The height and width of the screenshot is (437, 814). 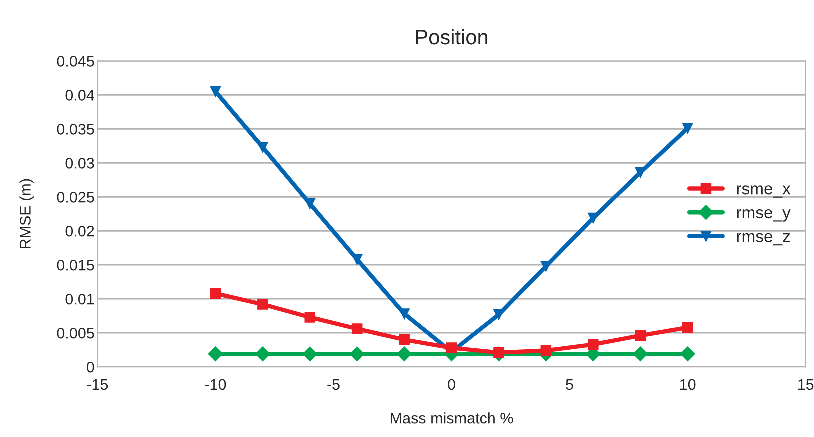 What do you see at coordinates (688, 384) in the screenshot?
I see `x-tick-label: 10` at bounding box center [688, 384].